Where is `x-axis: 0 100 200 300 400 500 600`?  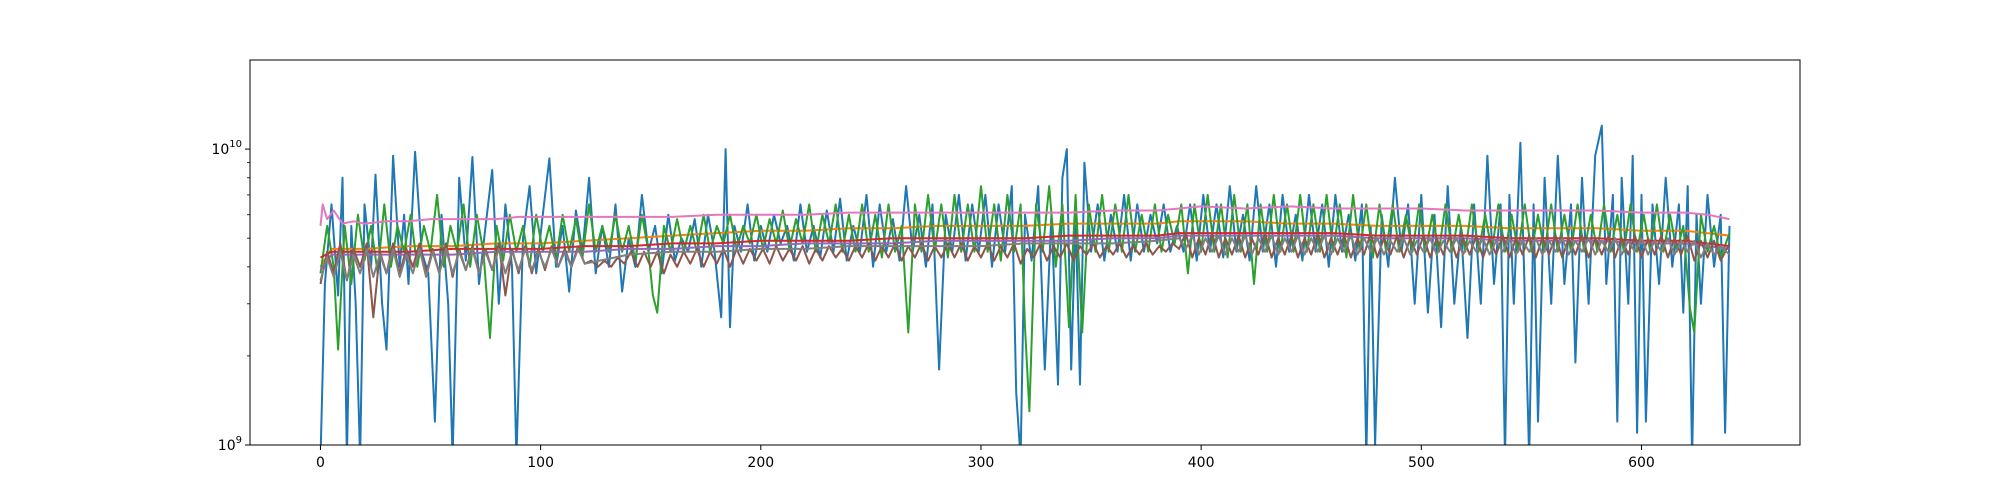
x-axis: 0 100 200 300 400 500 600 is located at coordinates (985, 458).